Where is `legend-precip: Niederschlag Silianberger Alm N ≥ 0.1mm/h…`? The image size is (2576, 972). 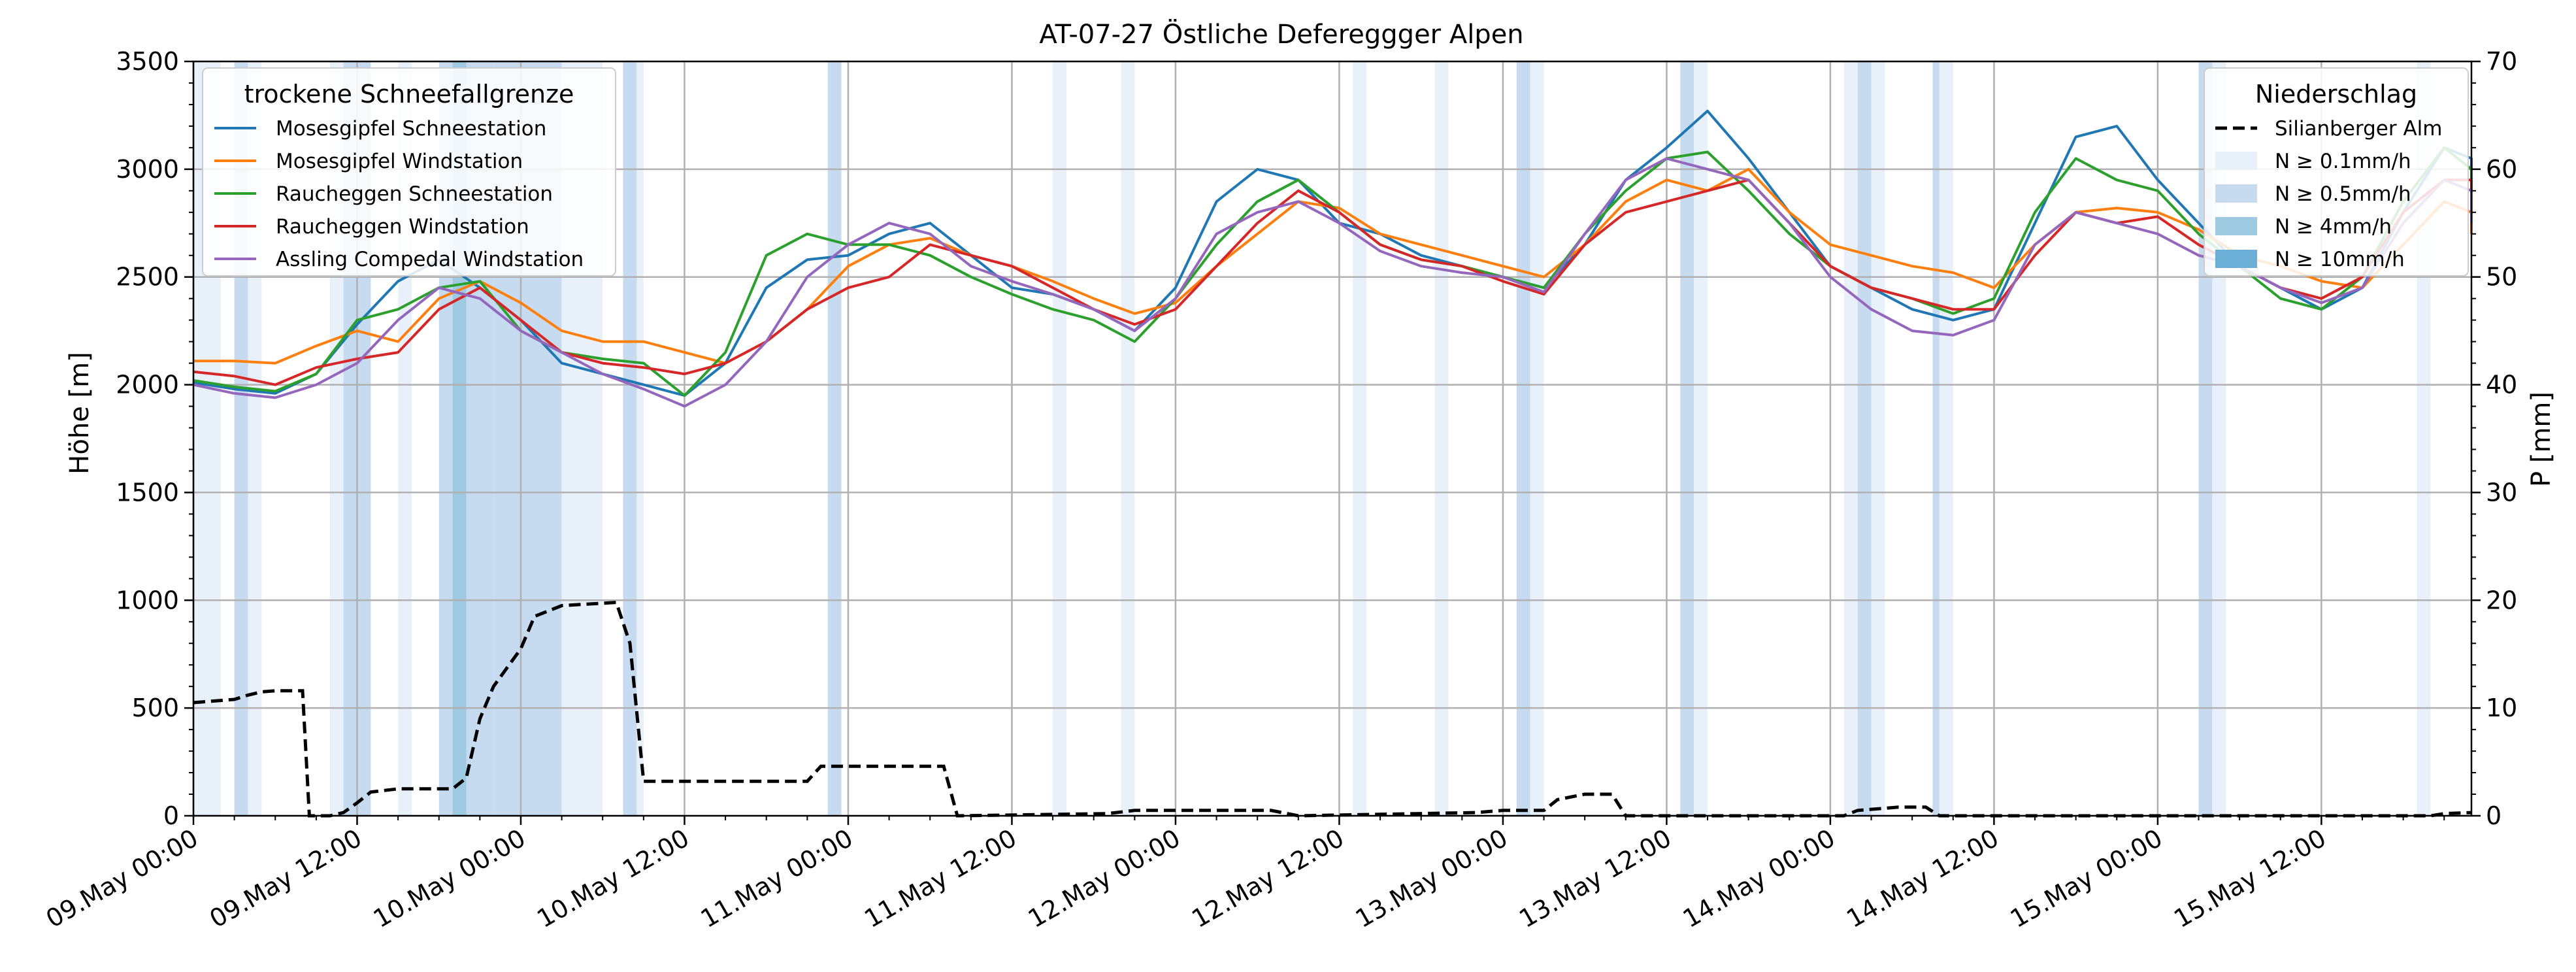 legend-precip: Niederschlag Silianberger Alm N ≥ 0.1mm/h… is located at coordinates (2336, 172).